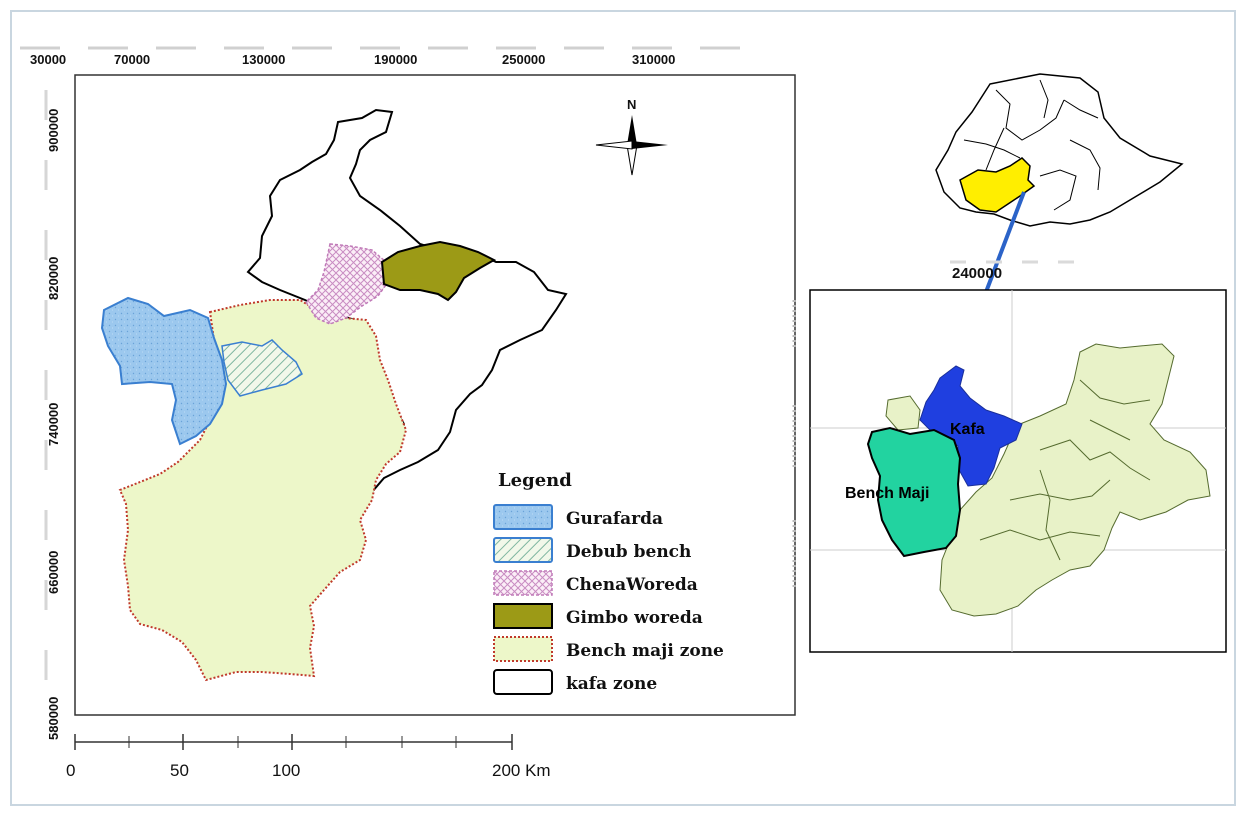  I want to click on north-arrow: N, so click(631, 136).